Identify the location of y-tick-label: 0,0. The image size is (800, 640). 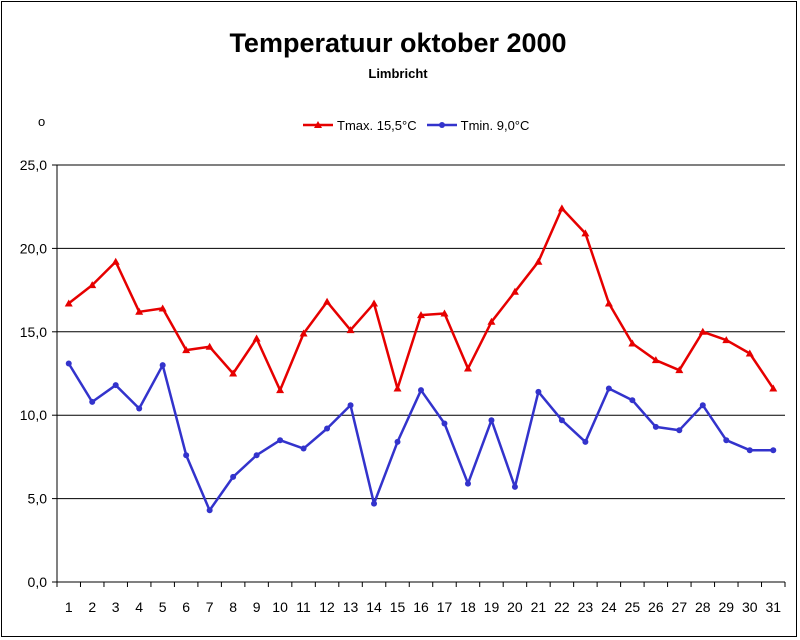
(38, 582).